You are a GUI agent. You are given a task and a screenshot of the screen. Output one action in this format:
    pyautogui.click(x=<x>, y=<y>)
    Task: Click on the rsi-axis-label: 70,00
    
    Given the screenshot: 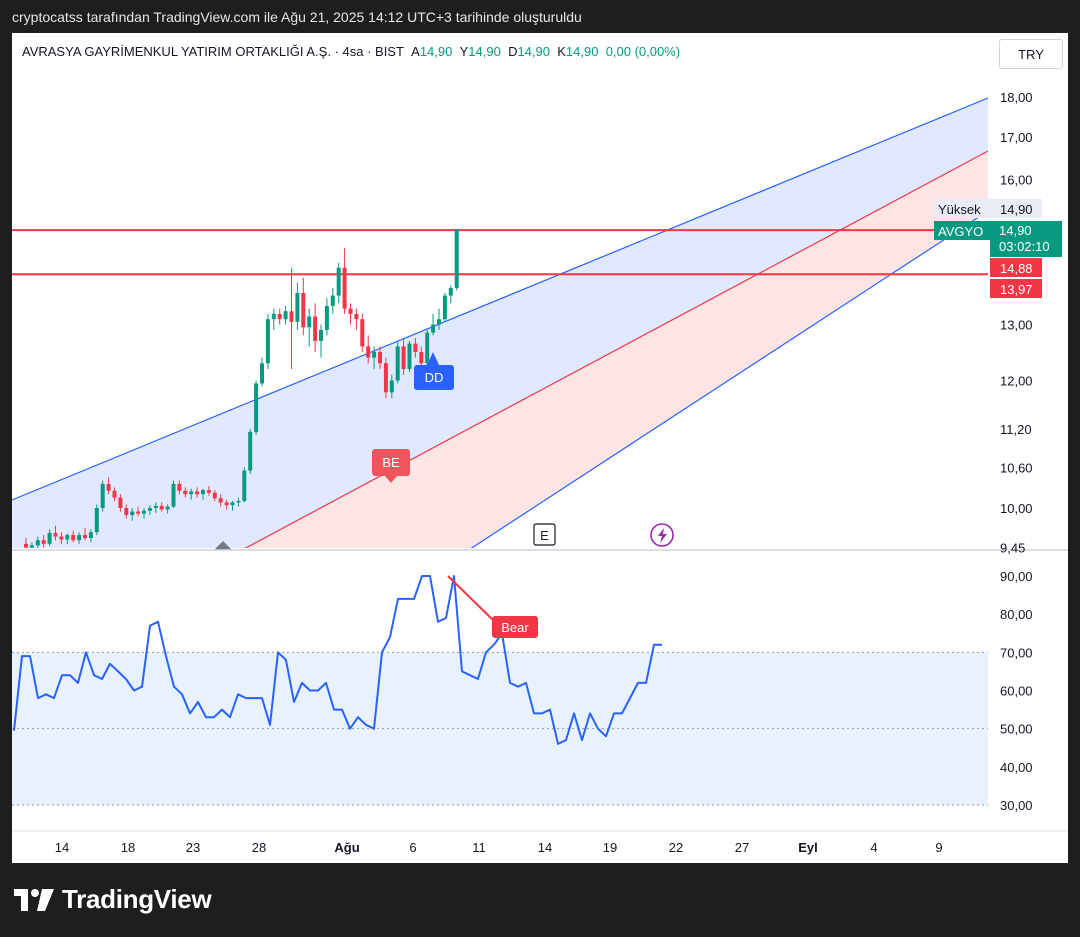 What is the action you would take?
    pyautogui.click(x=1016, y=652)
    